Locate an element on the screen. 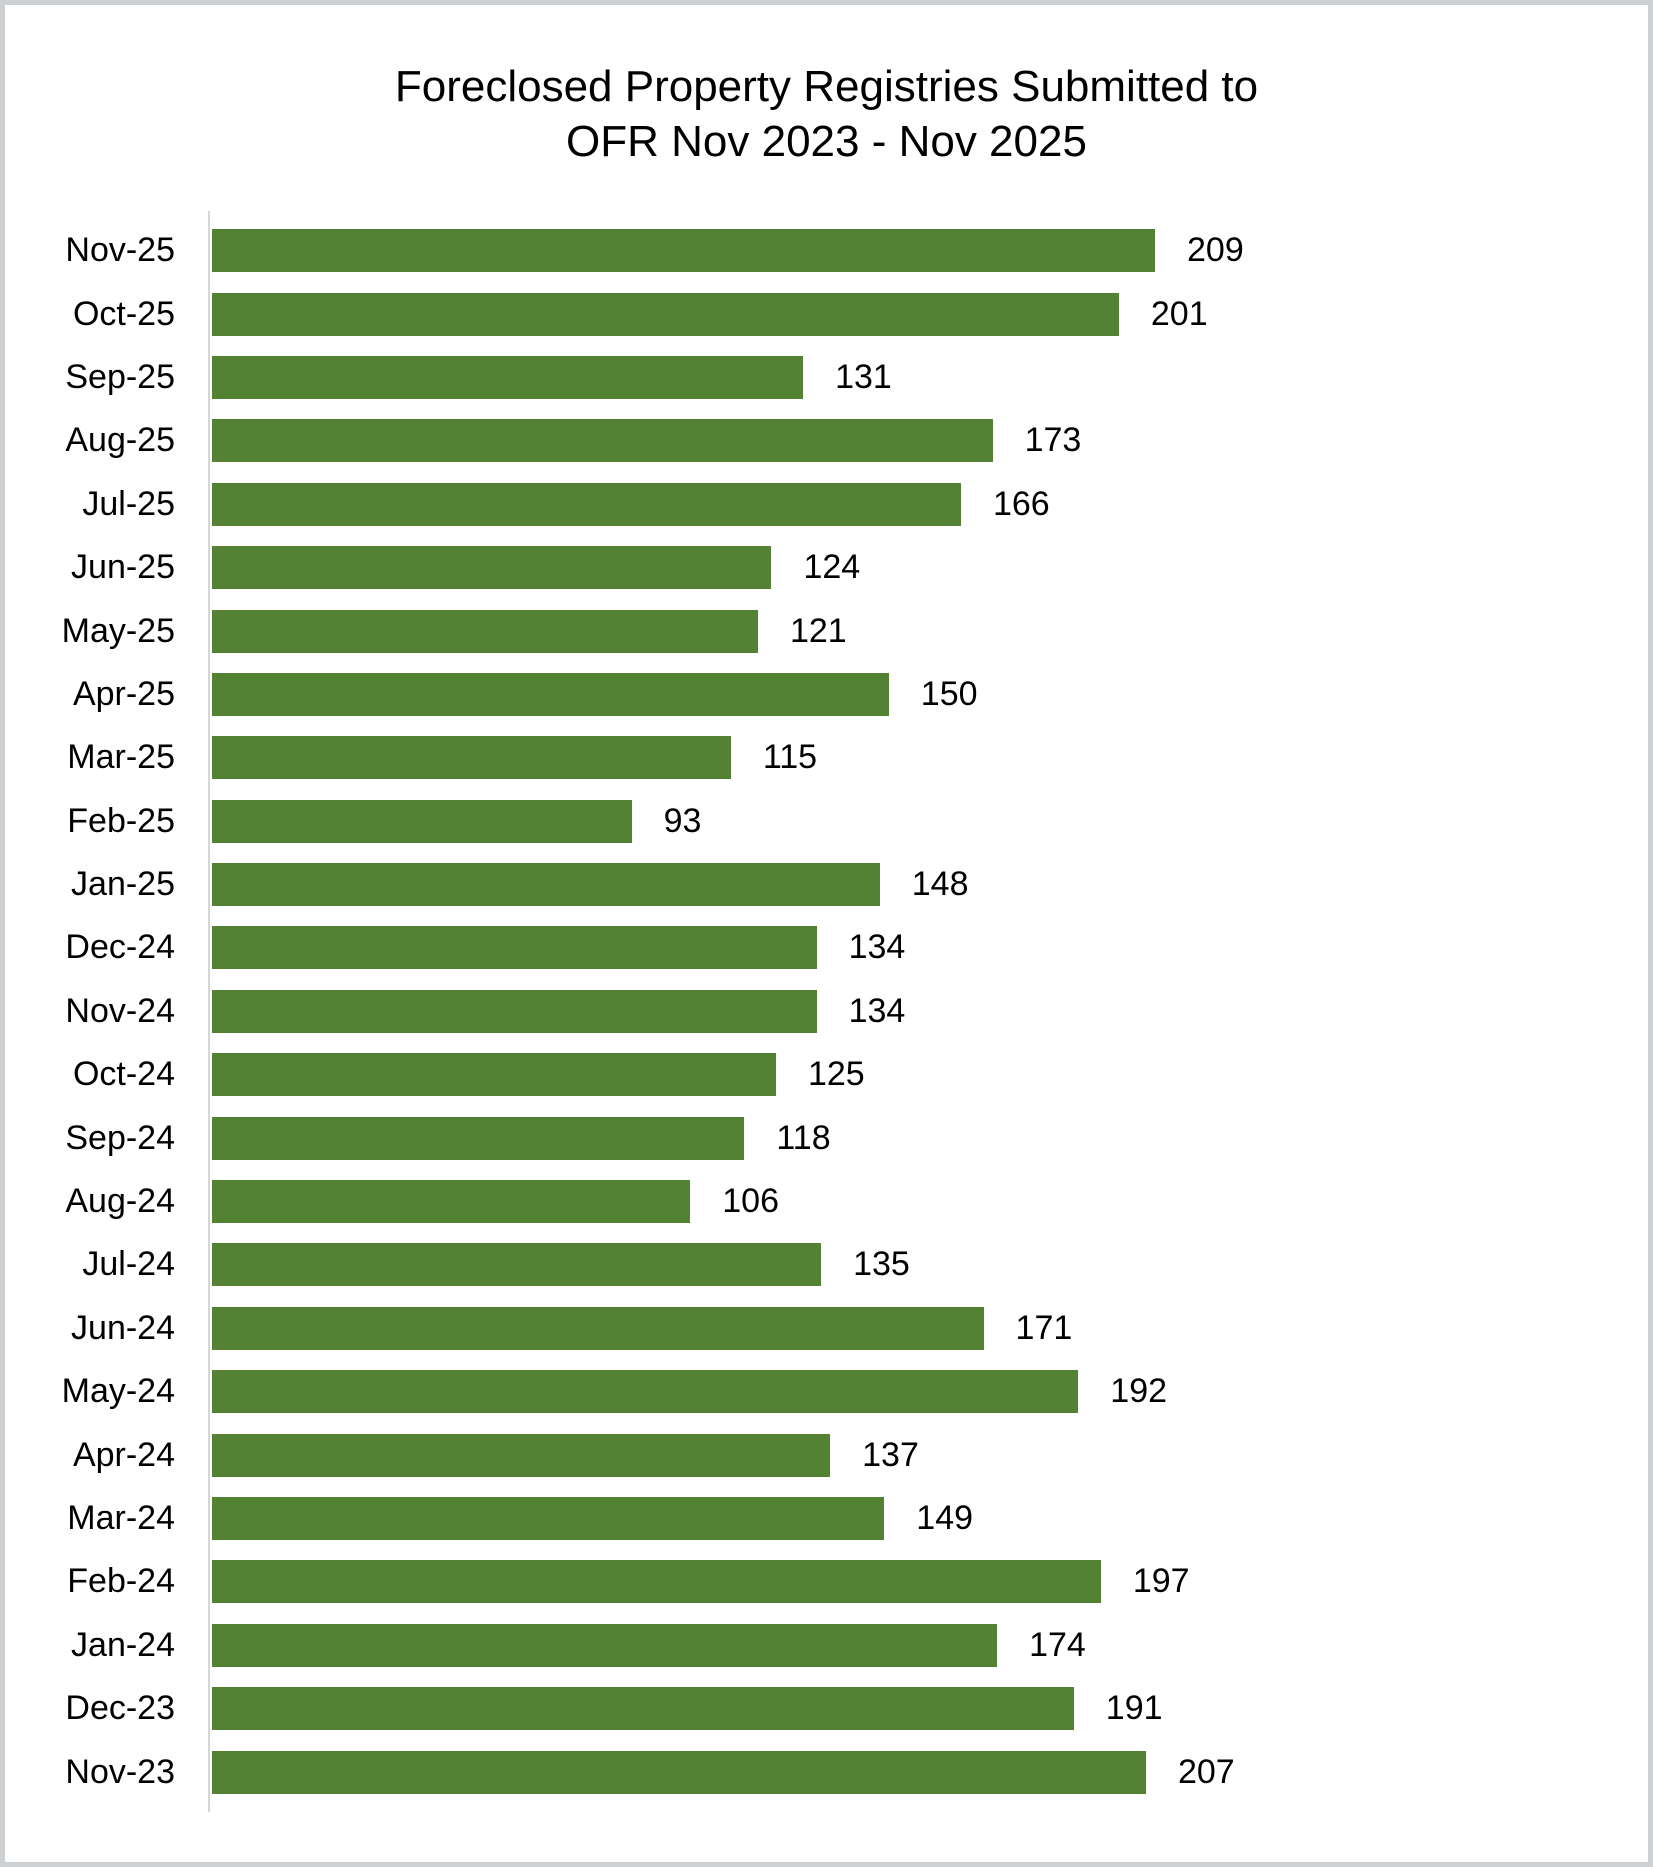 Image resolution: width=1653 pixels, height=1867 pixels. value-label: 118 is located at coordinates (803, 1137).